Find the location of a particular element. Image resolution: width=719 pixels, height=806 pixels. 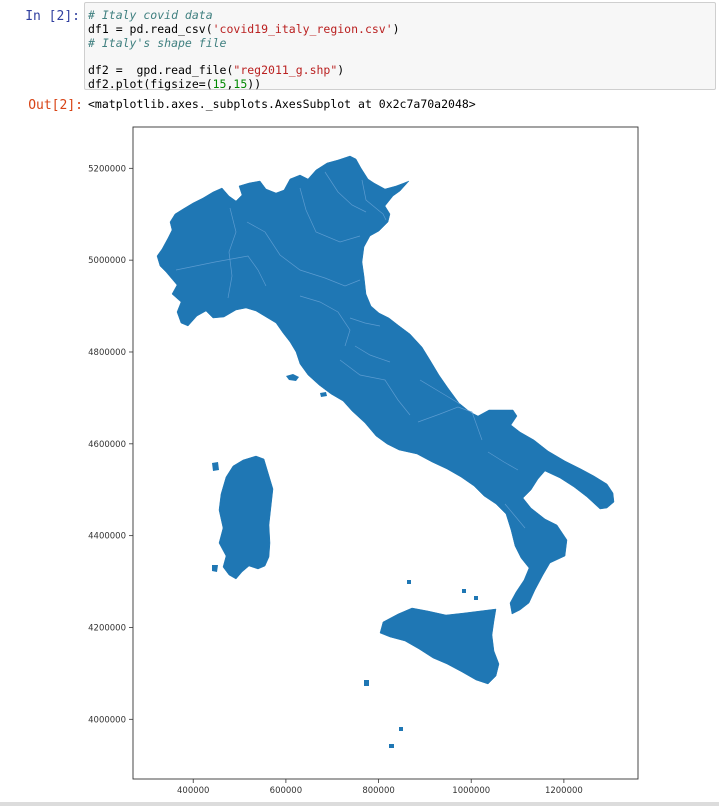

code-token: df2.plot(figsize=( is located at coordinates (150, 83).